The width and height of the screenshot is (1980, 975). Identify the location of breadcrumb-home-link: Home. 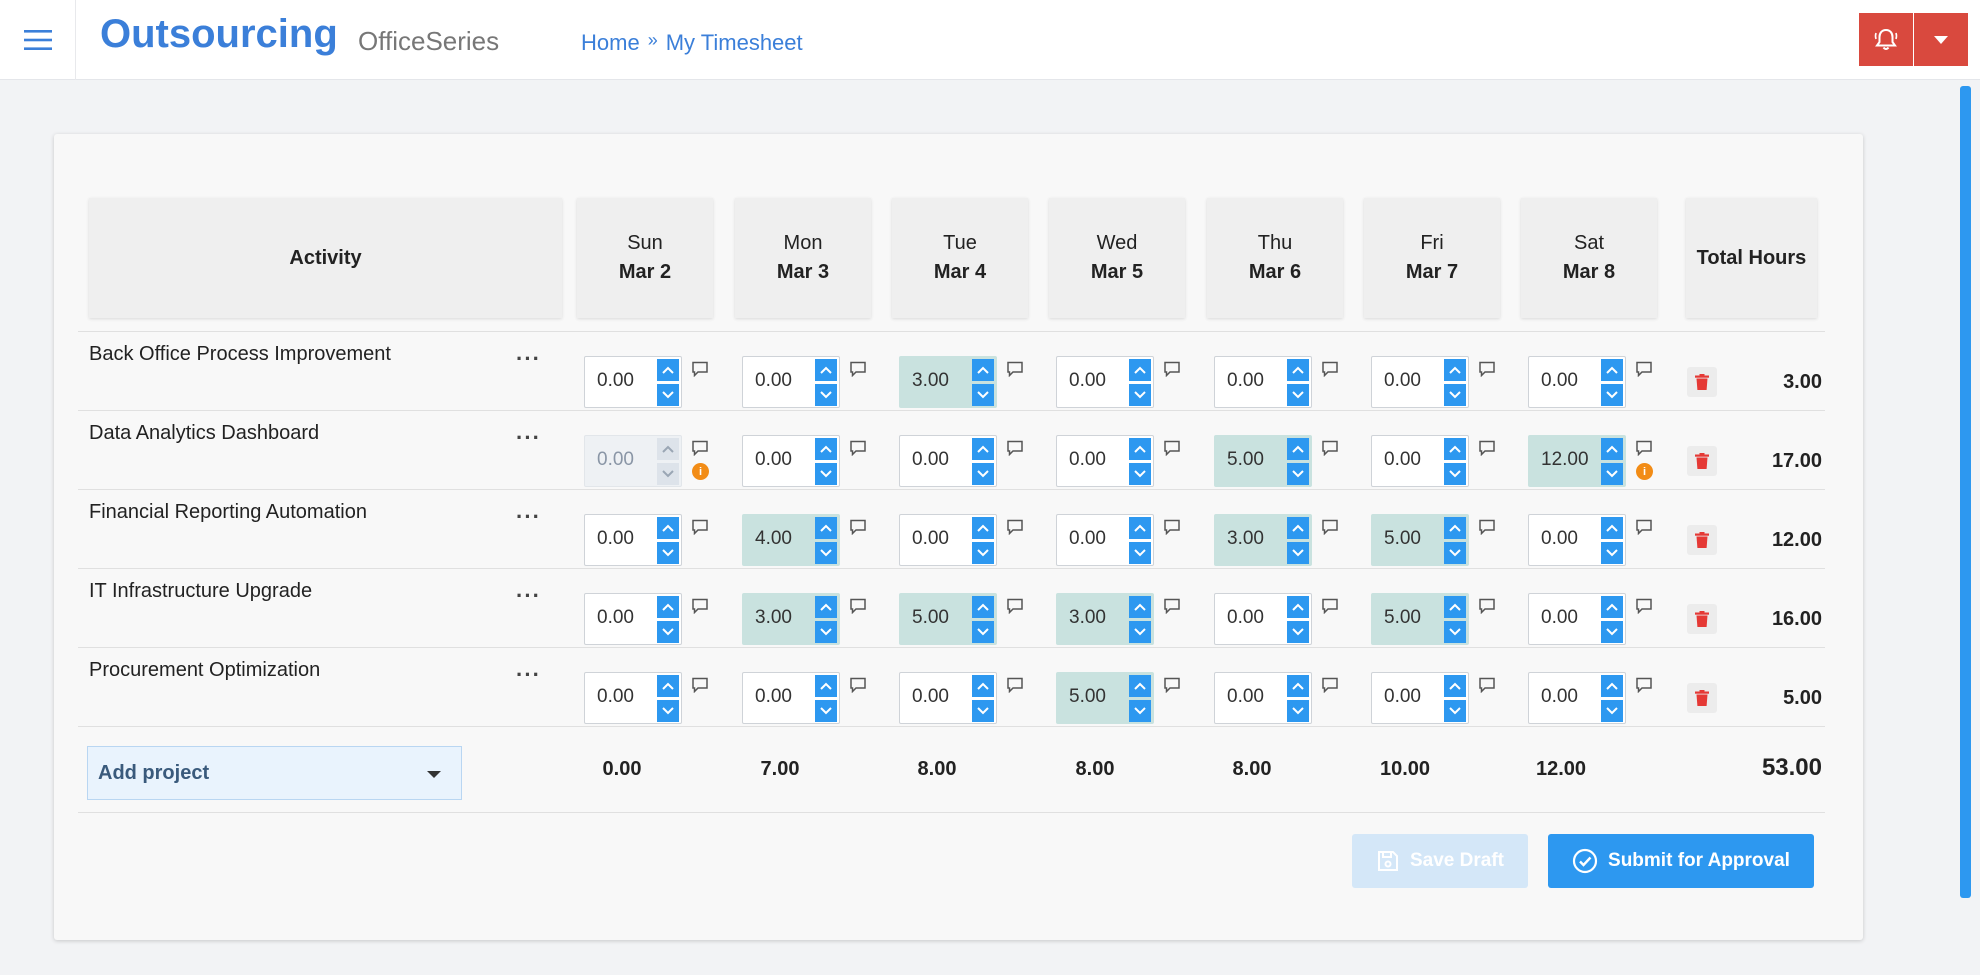
(610, 42).